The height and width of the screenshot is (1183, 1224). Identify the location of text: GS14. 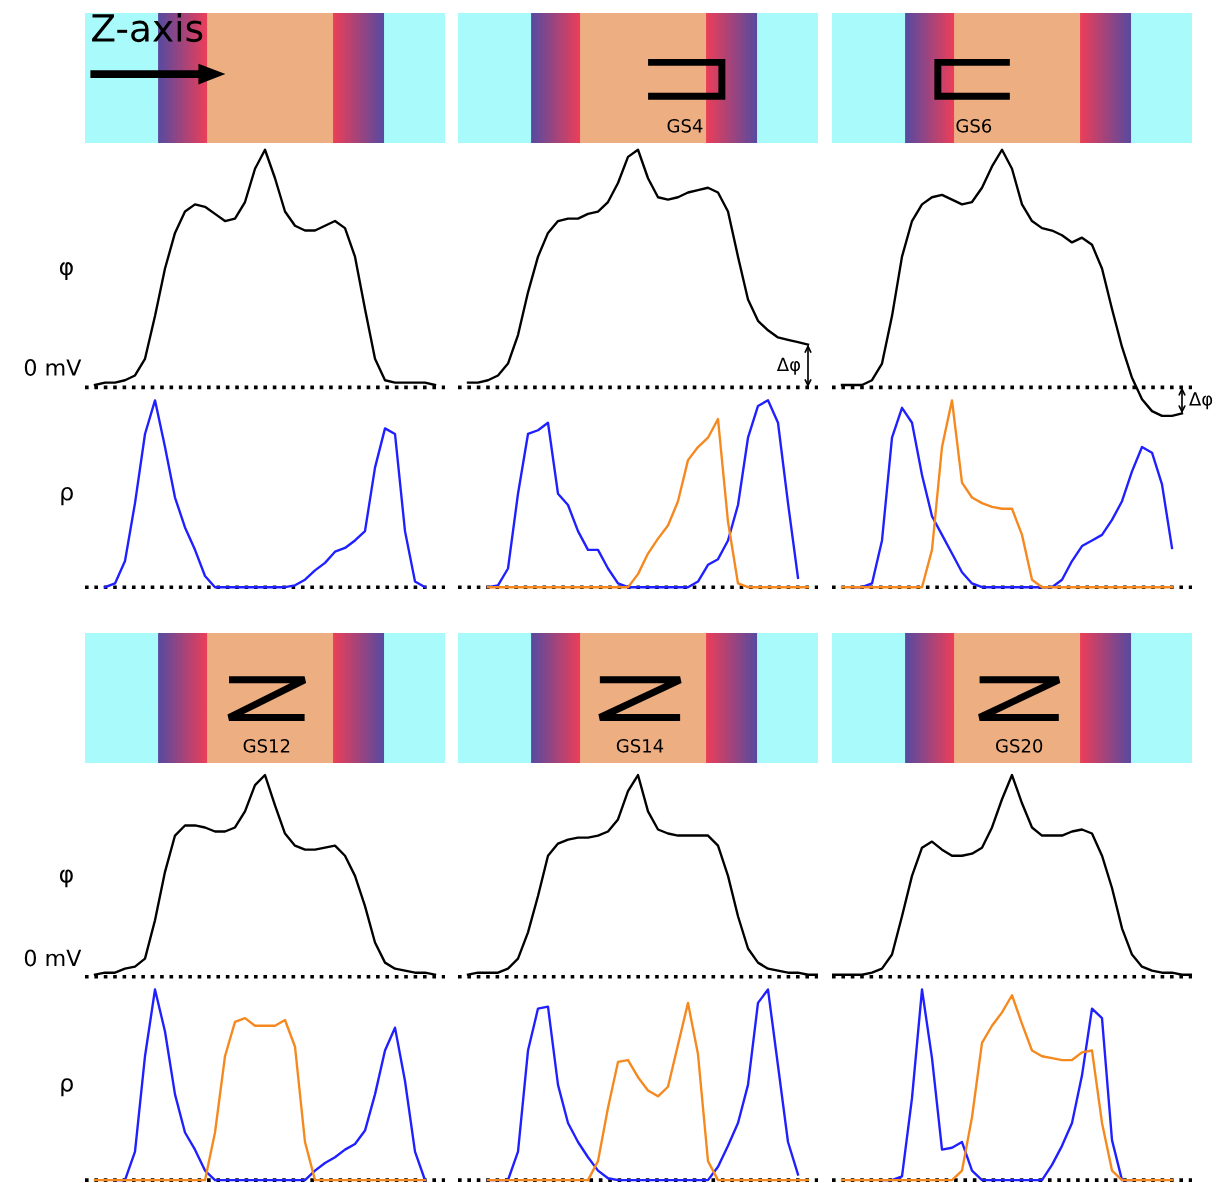
(640, 745).